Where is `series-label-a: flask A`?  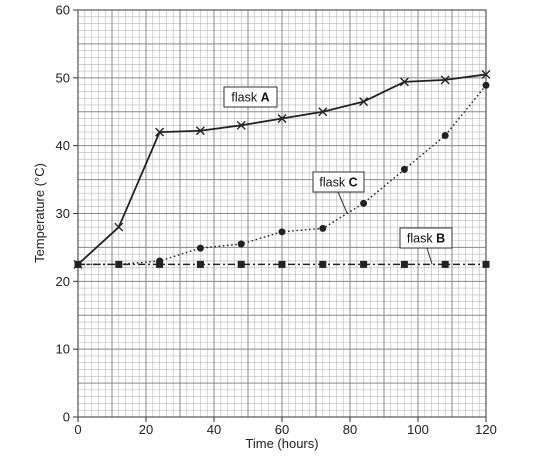
series-label-a: flask A is located at coordinates (250, 97).